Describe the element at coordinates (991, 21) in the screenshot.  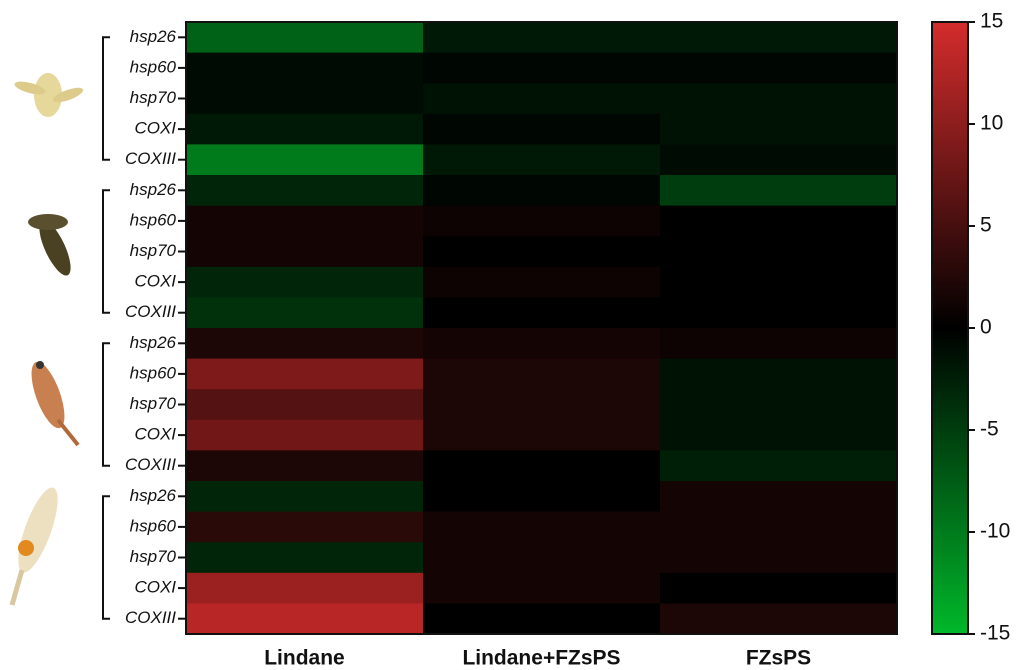
I see `colorbar-tick-label: 15` at that location.